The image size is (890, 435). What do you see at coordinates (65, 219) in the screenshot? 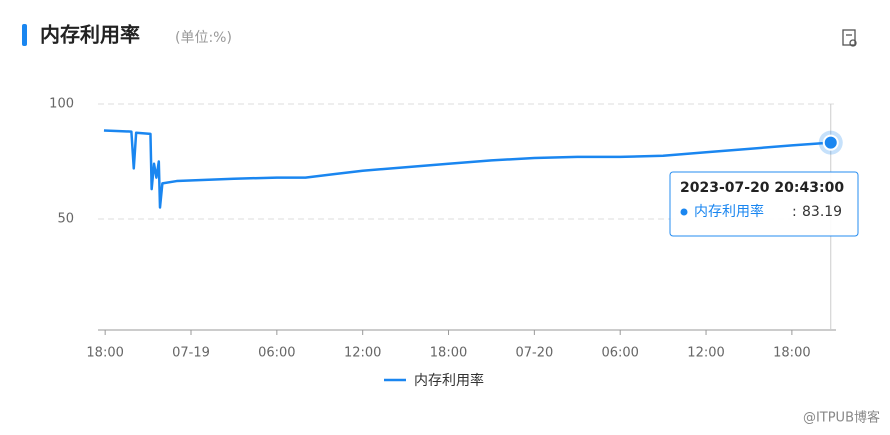
I see `y-tick-label: 50` at bounding box center [65, 219].